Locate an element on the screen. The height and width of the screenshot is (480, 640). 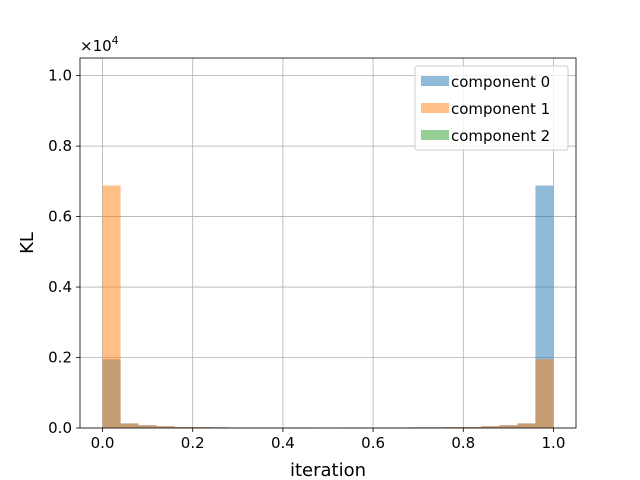
y-offset-text: ×10⁴ is located at coordinates (99, 44).